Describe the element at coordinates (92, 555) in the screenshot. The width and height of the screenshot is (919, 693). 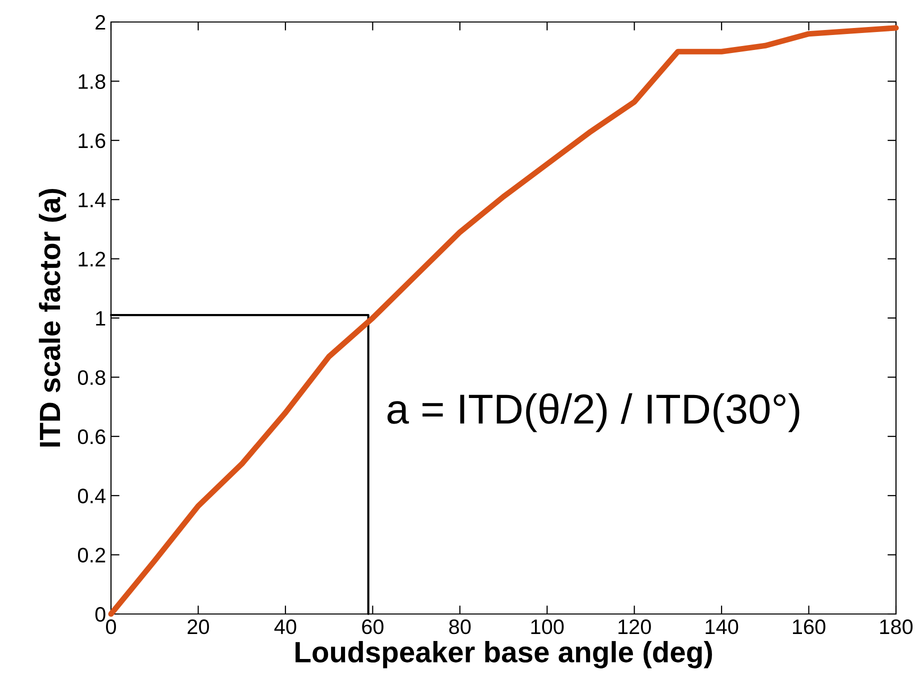
I see `y-tick-label: 0.2` at that location.